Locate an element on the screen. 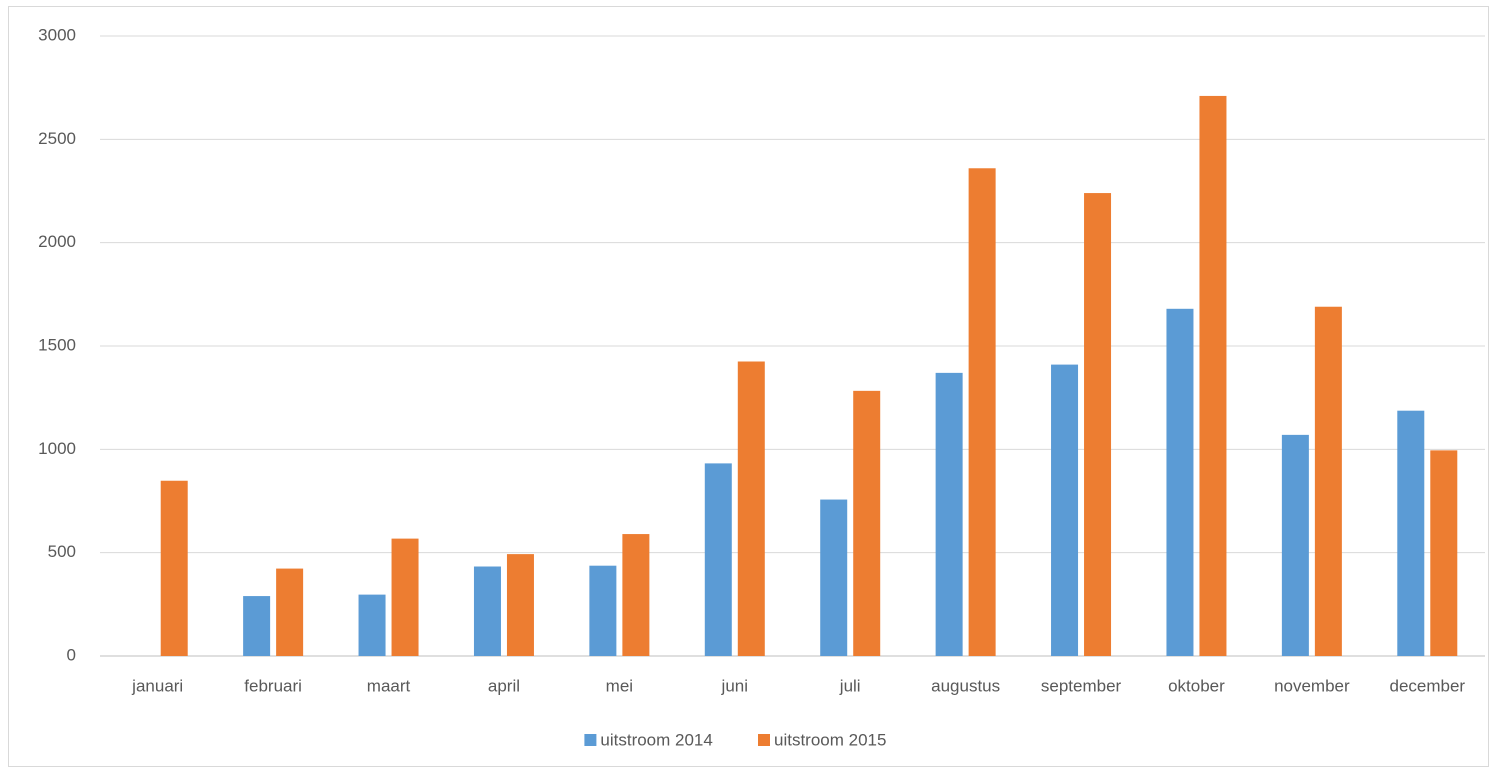 The height and width of the screenshot is (772, 1495). x-tick-label: maart is located at coordinates (389, 685).